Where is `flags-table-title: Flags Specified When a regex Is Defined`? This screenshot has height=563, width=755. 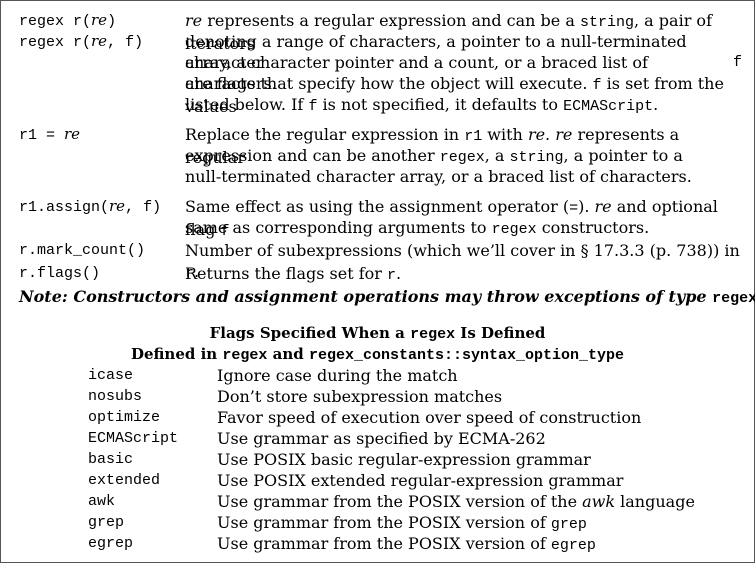
flags-table-title: Flags Specified When a regex Is Defined is located at coordinates (377, 333).